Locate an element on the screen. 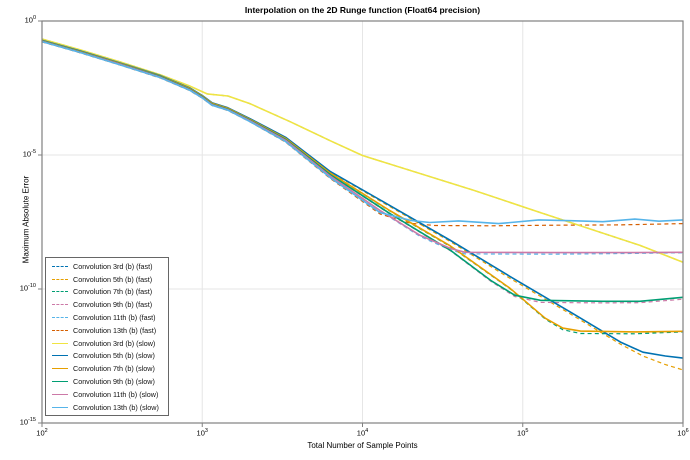  legend-item-label: Convolution 3rd (b) (fast) is located at coordinates (113, 266).